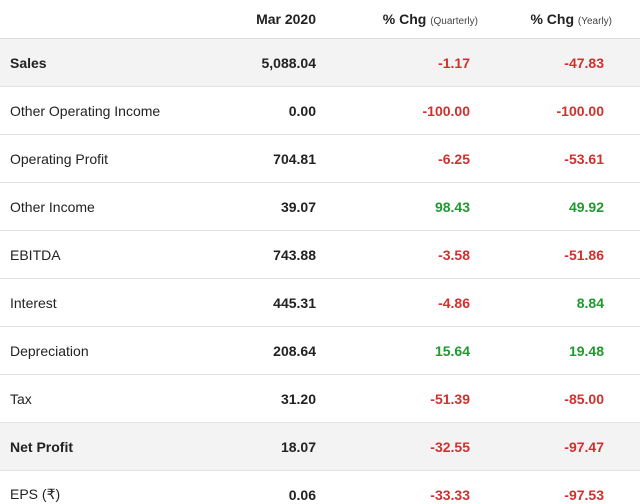 Image resolution: width=640 pixels, height=504 pixels. I want to click on y-chg: % Chg, so click(552, 19).